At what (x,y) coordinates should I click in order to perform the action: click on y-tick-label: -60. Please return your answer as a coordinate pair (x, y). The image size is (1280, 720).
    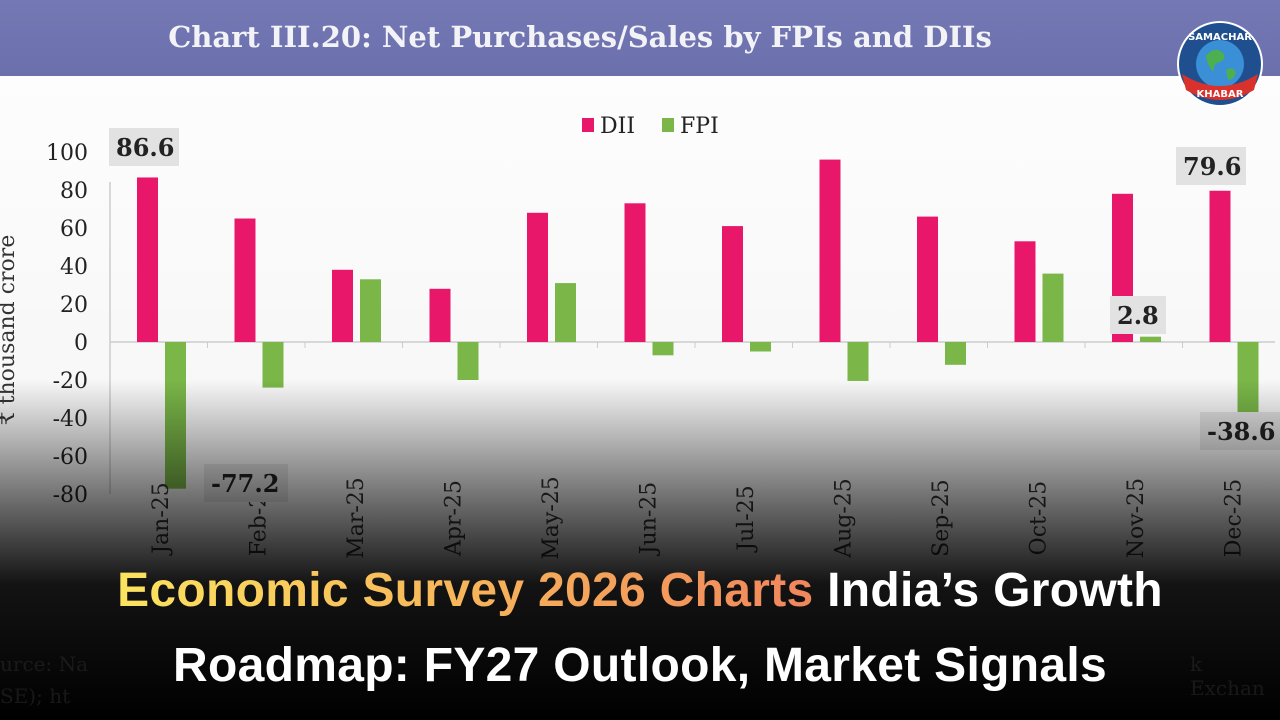
    Looking at the image, I should click on (70, 457).